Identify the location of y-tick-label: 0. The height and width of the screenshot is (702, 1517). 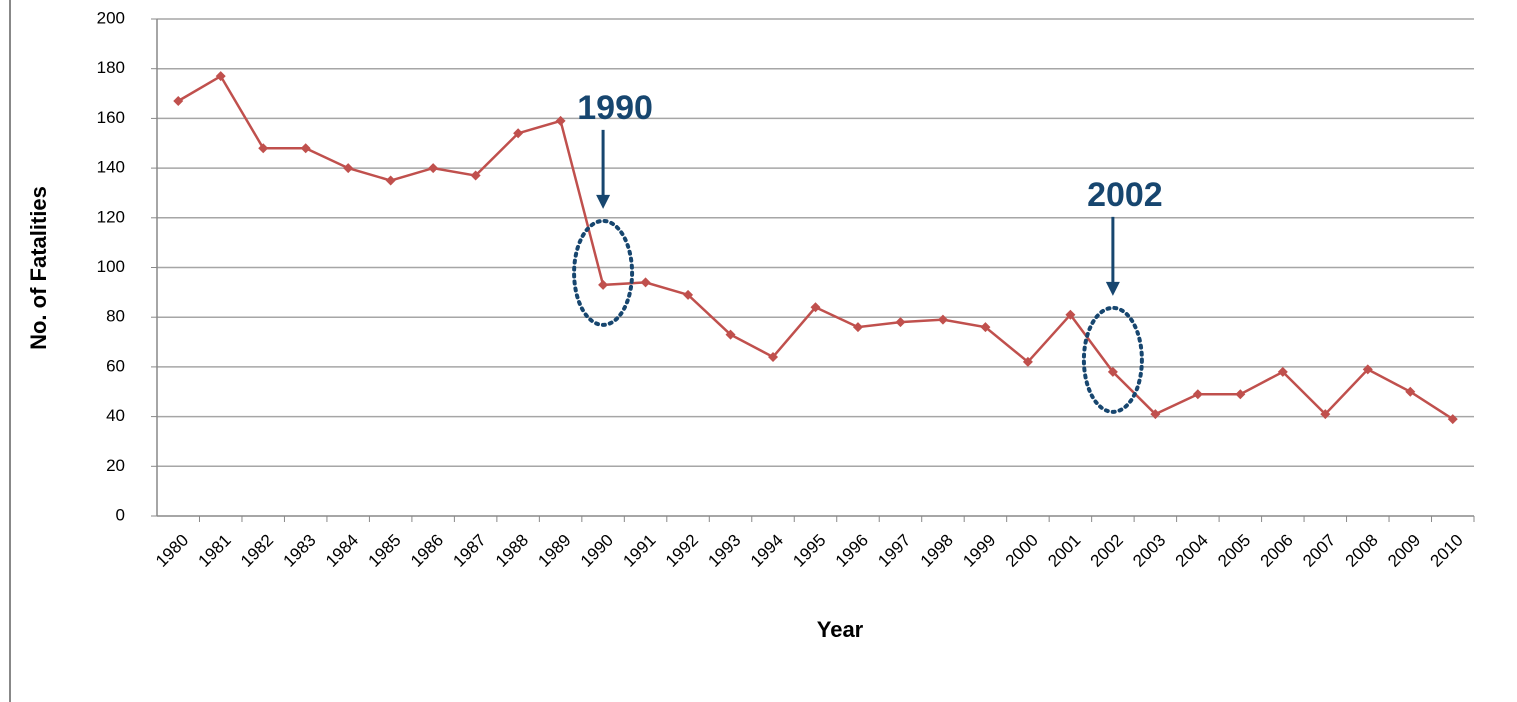
(120, 514).